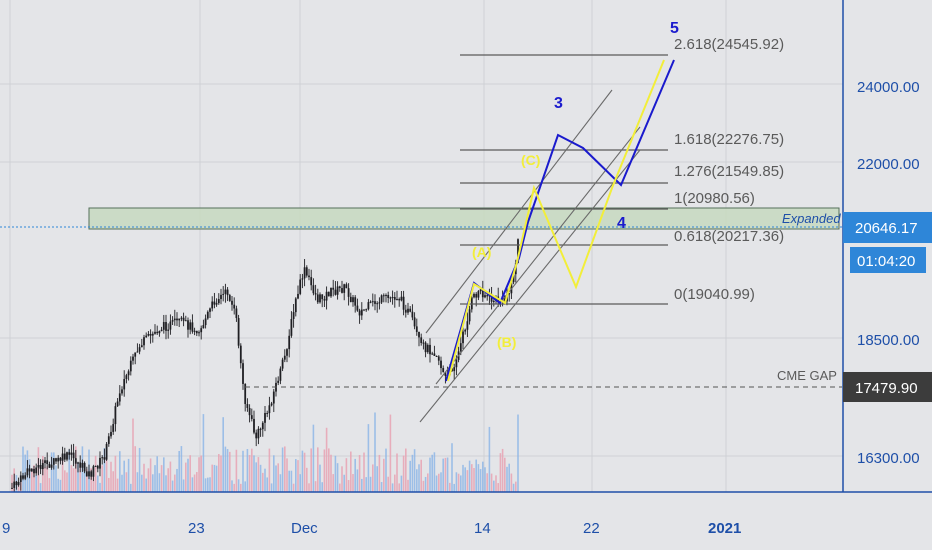 The width and height of the screenshot is (932, 550). What do you see at coordinates (887, 387) in the screenshot?
I see `cme-gap-price-tag-bg` at bounding box center [887, 387].